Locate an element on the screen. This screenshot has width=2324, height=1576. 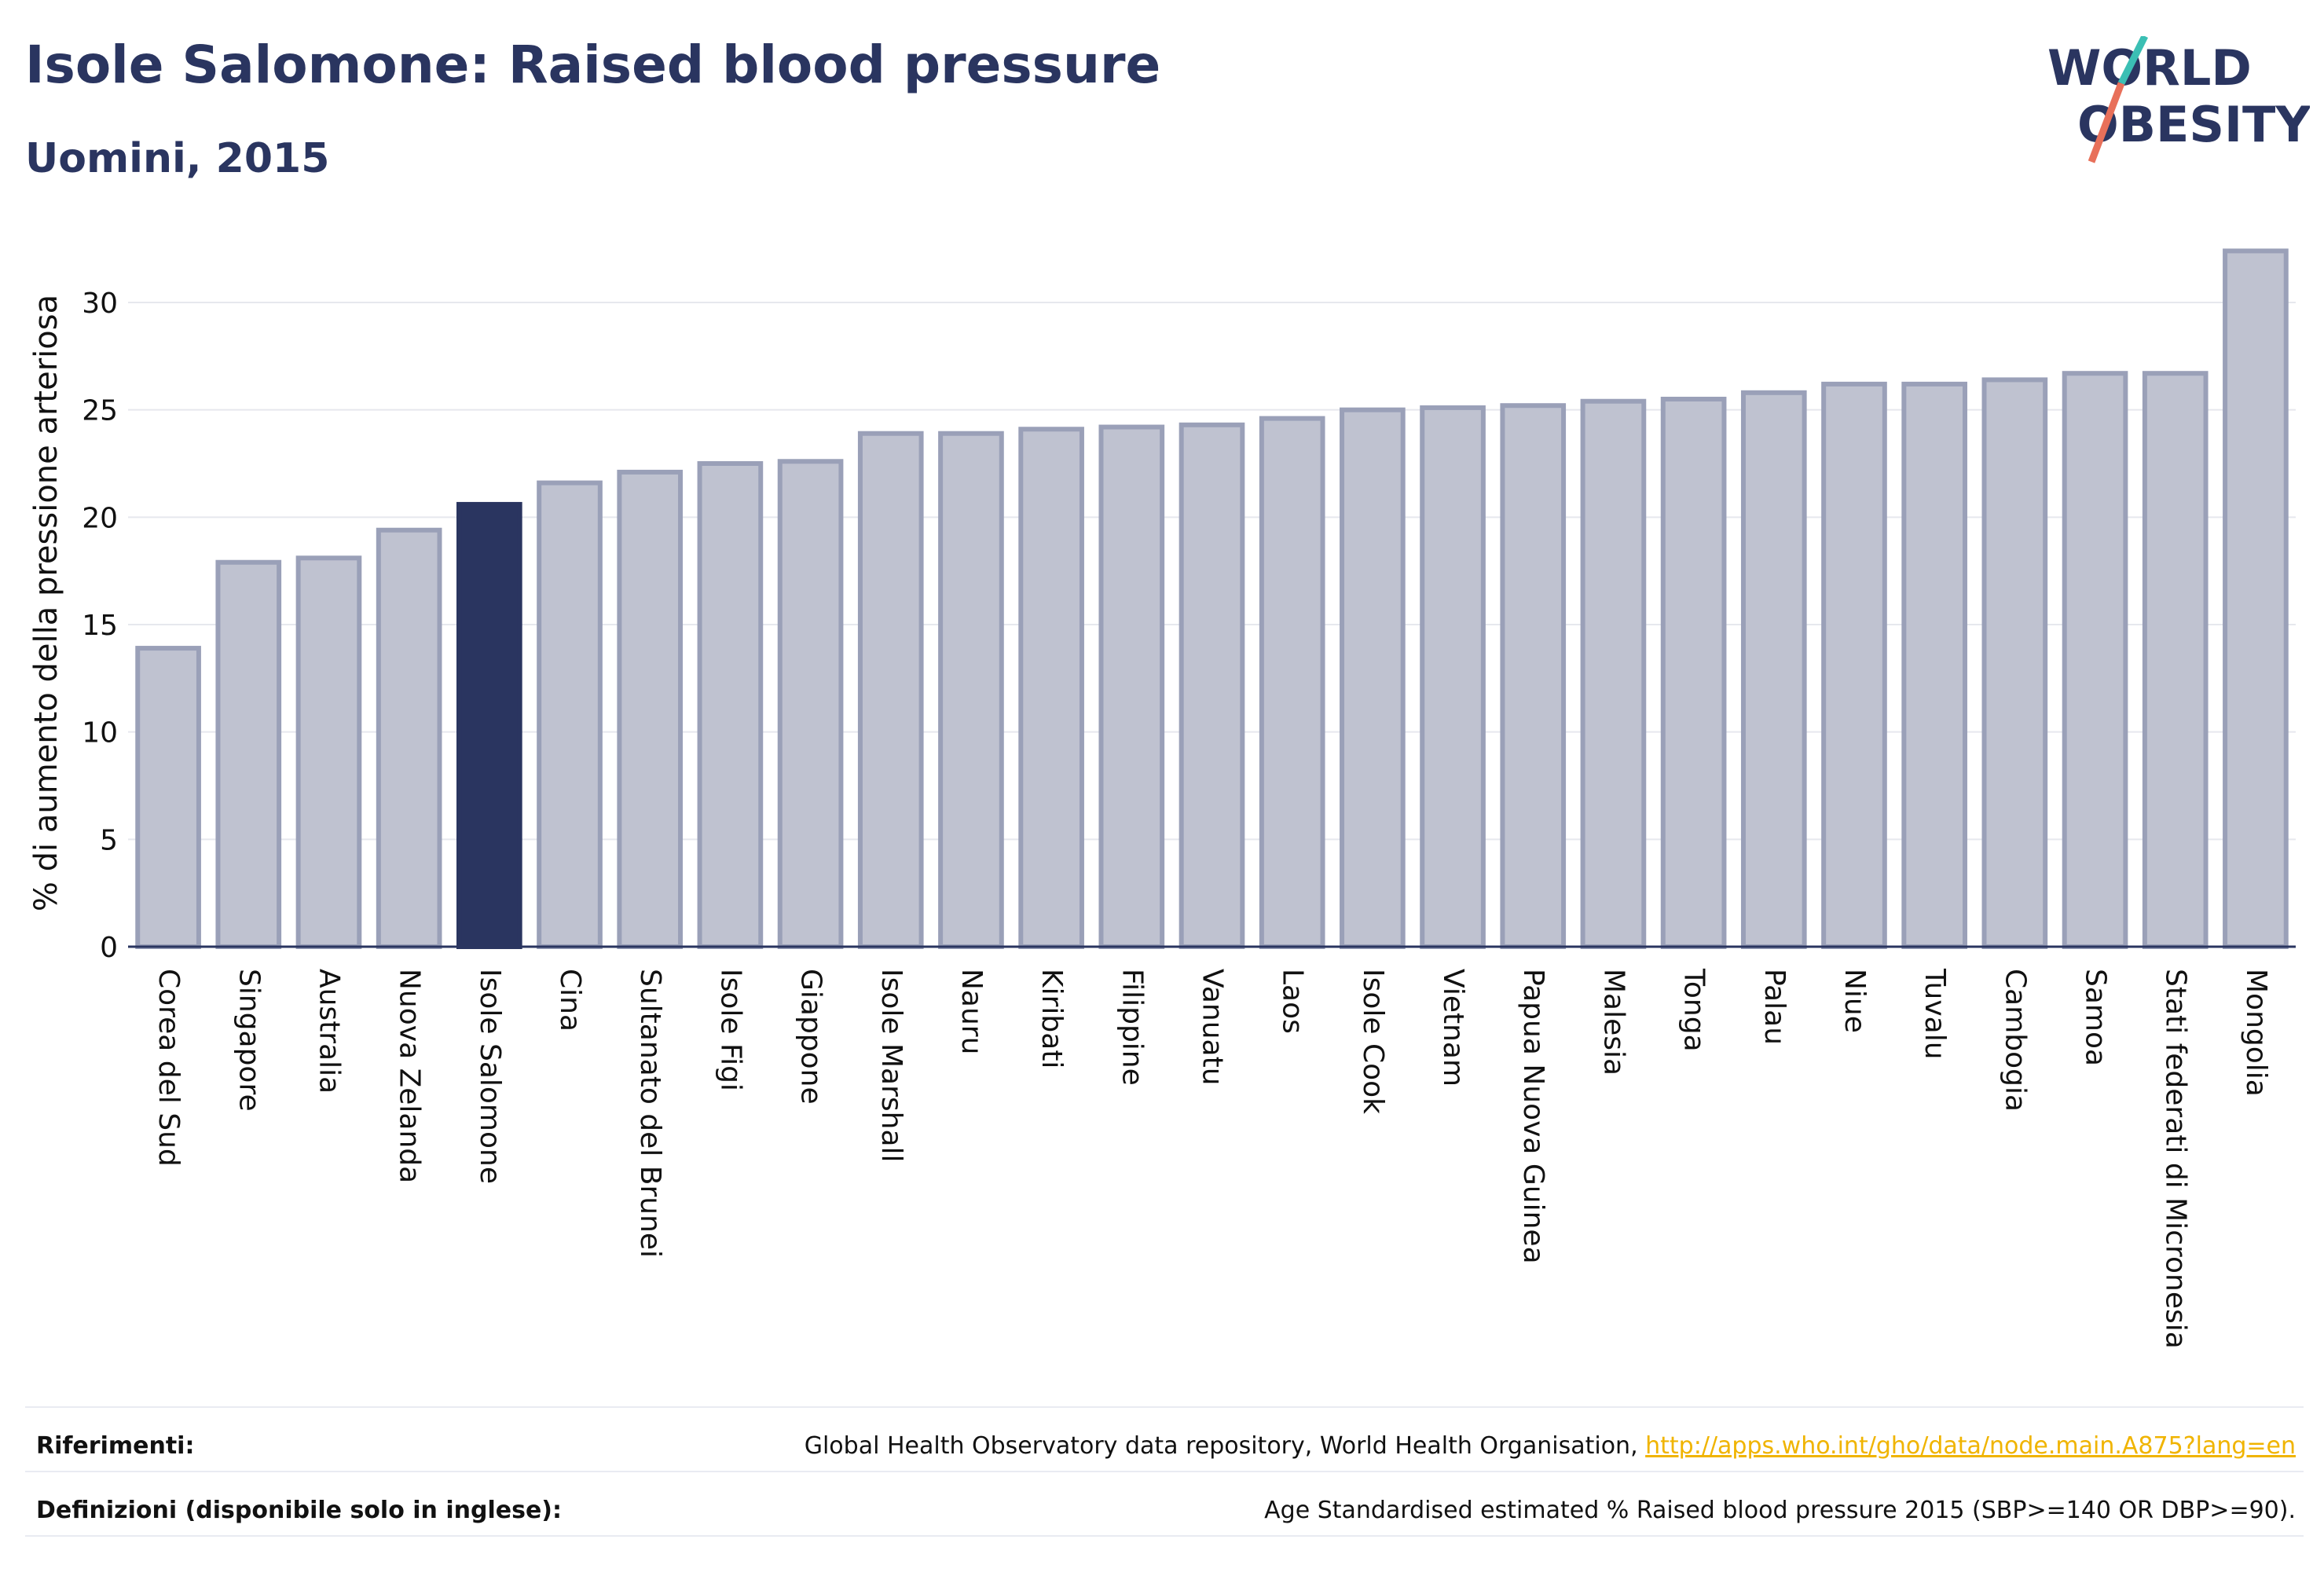
bar-highlighted is located at coordinates (489, 725).